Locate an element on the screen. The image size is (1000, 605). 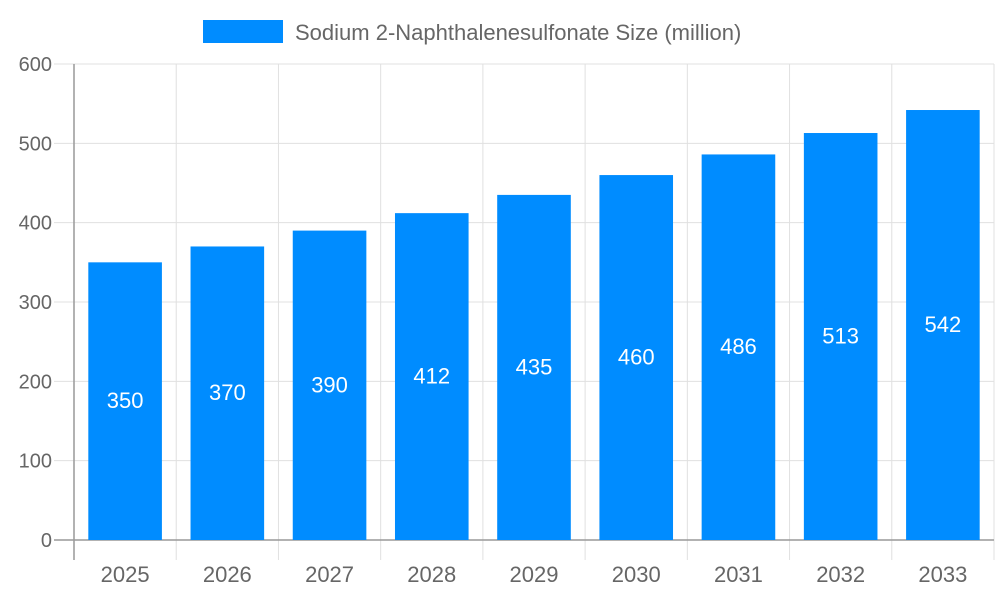
bar-2026 is located at coordinates (227, 393).